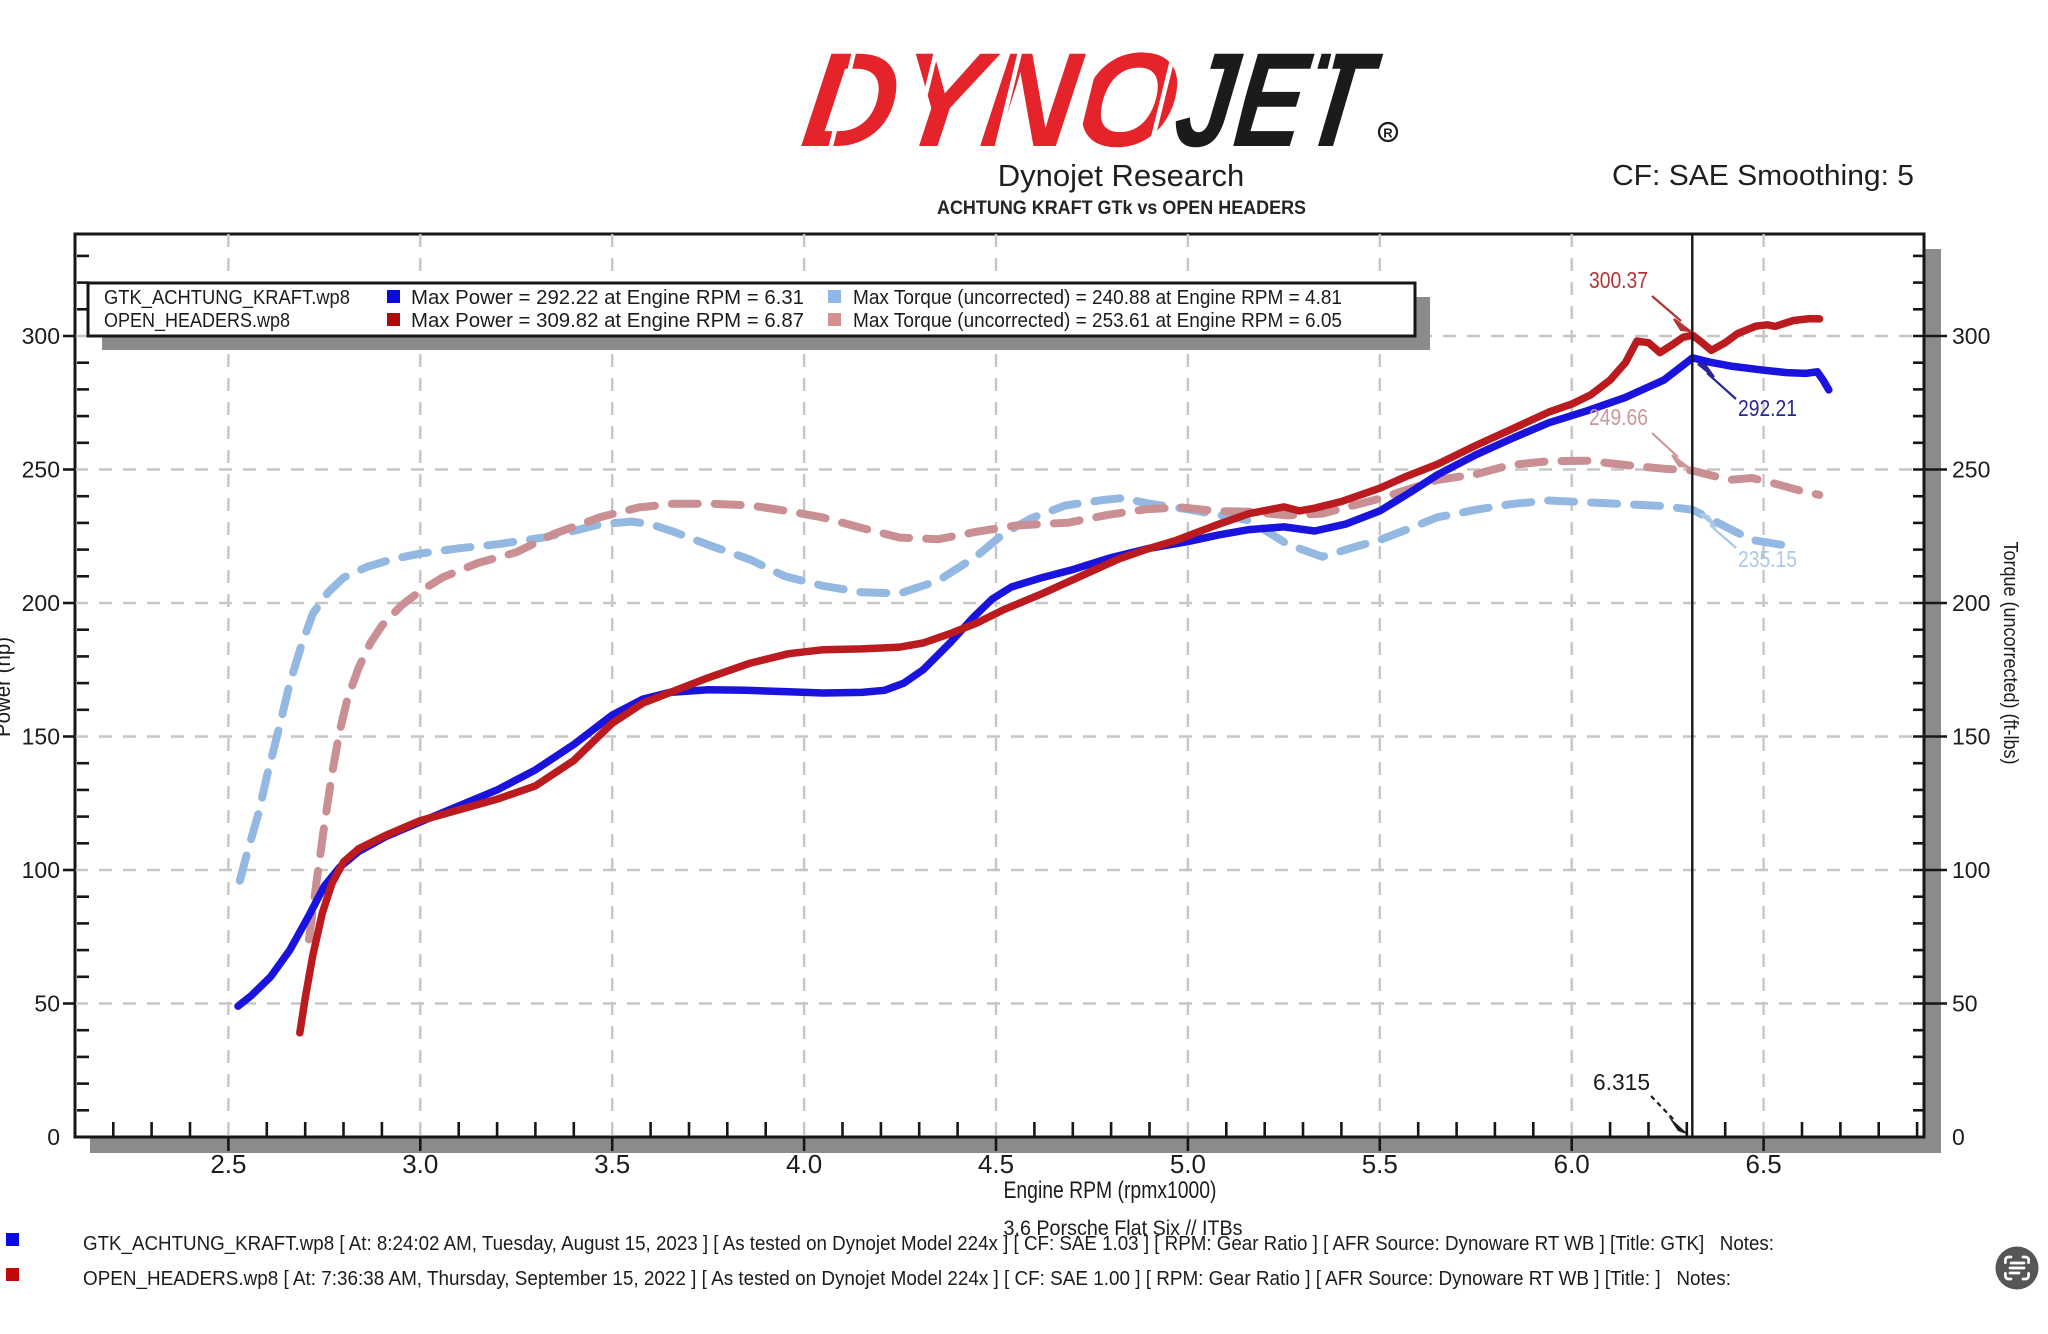 The height and width of the screenshot is (1334, 2048). I want to click on svg-text: 3.6 Porsche Flat Six // ITBs, so click(1123, 1228).